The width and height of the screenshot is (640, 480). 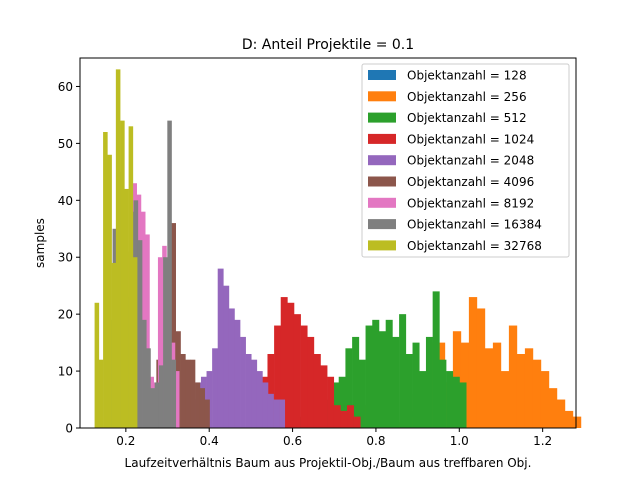 I want to click on x-tick-label: 1.2, so click(x=542, y=441).